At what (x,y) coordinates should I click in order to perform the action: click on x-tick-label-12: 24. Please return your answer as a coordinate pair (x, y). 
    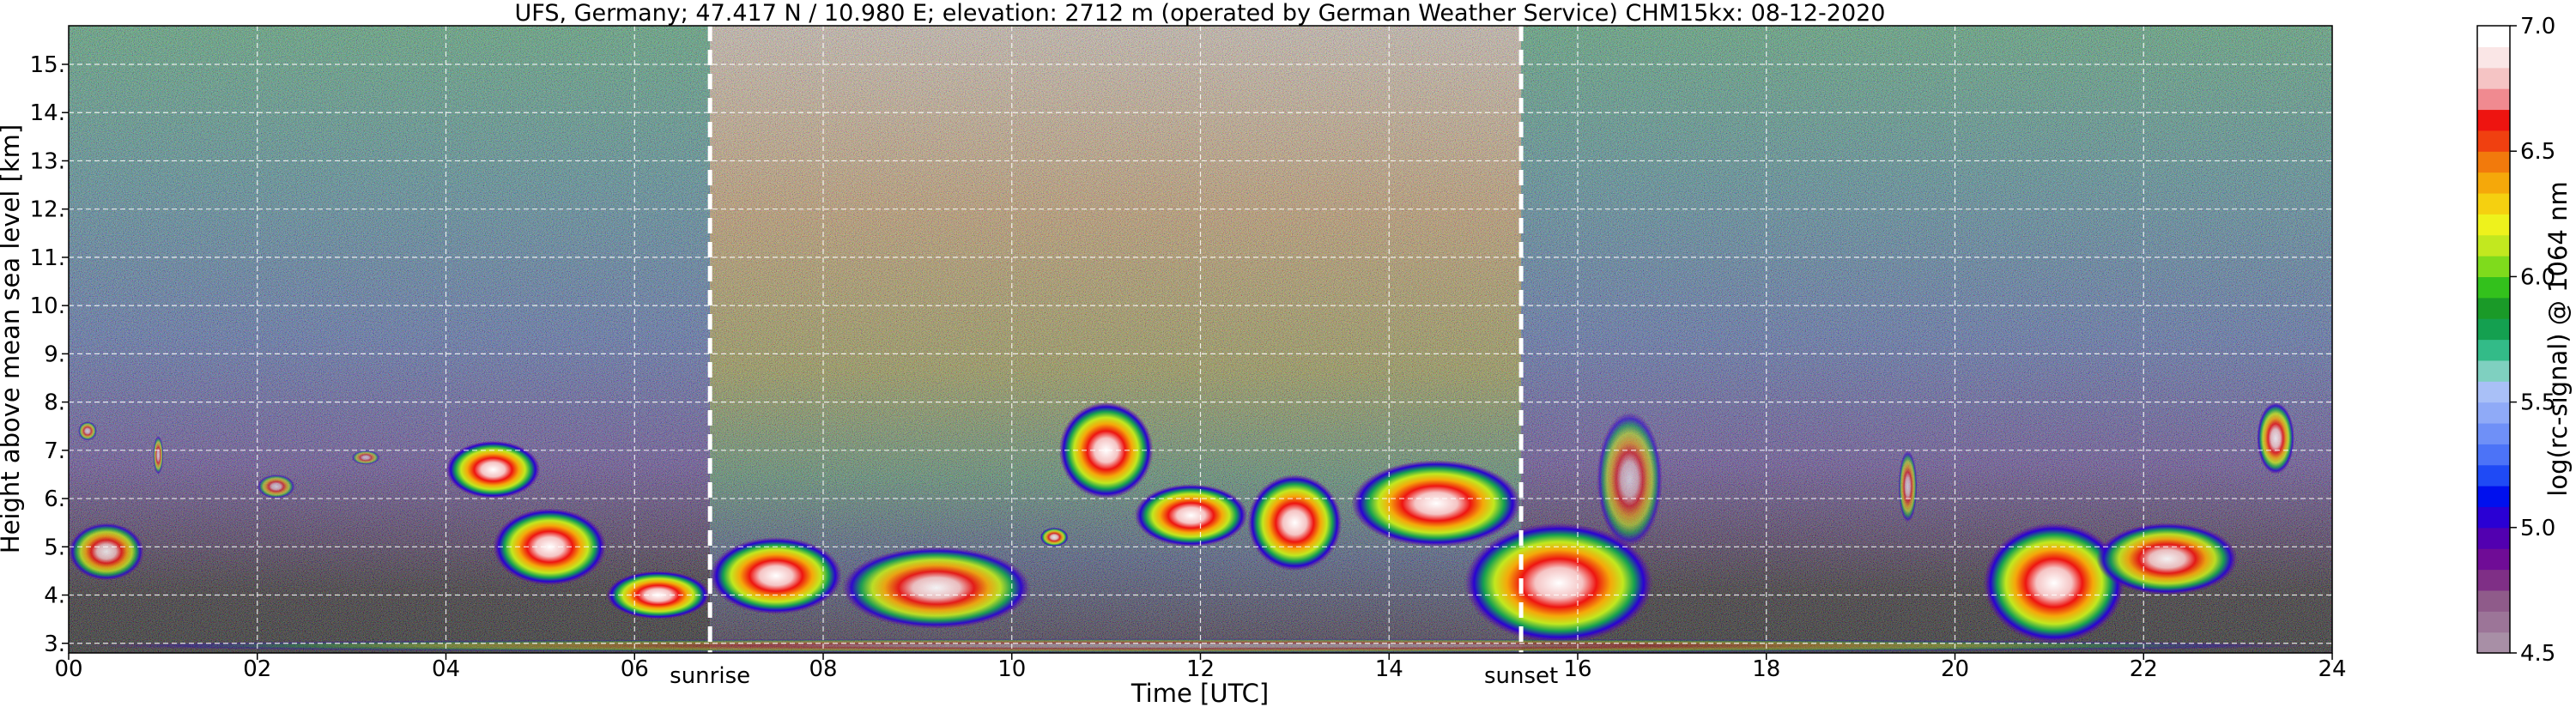
    Looking at the image, I should click on (2332, 669).